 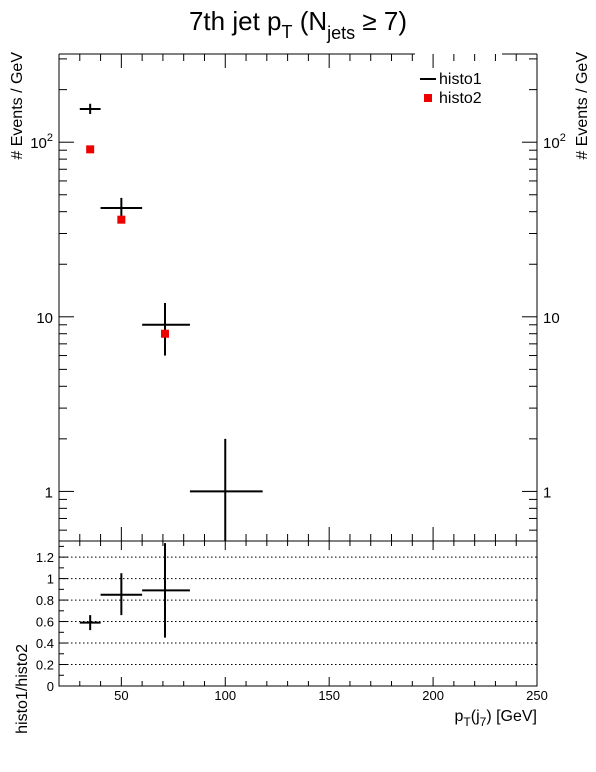 What do you see at coordinates (45, 557) in the screenshot?
I see `ratio-y-tick-label: 1.2` at bounding box center [45, 557].